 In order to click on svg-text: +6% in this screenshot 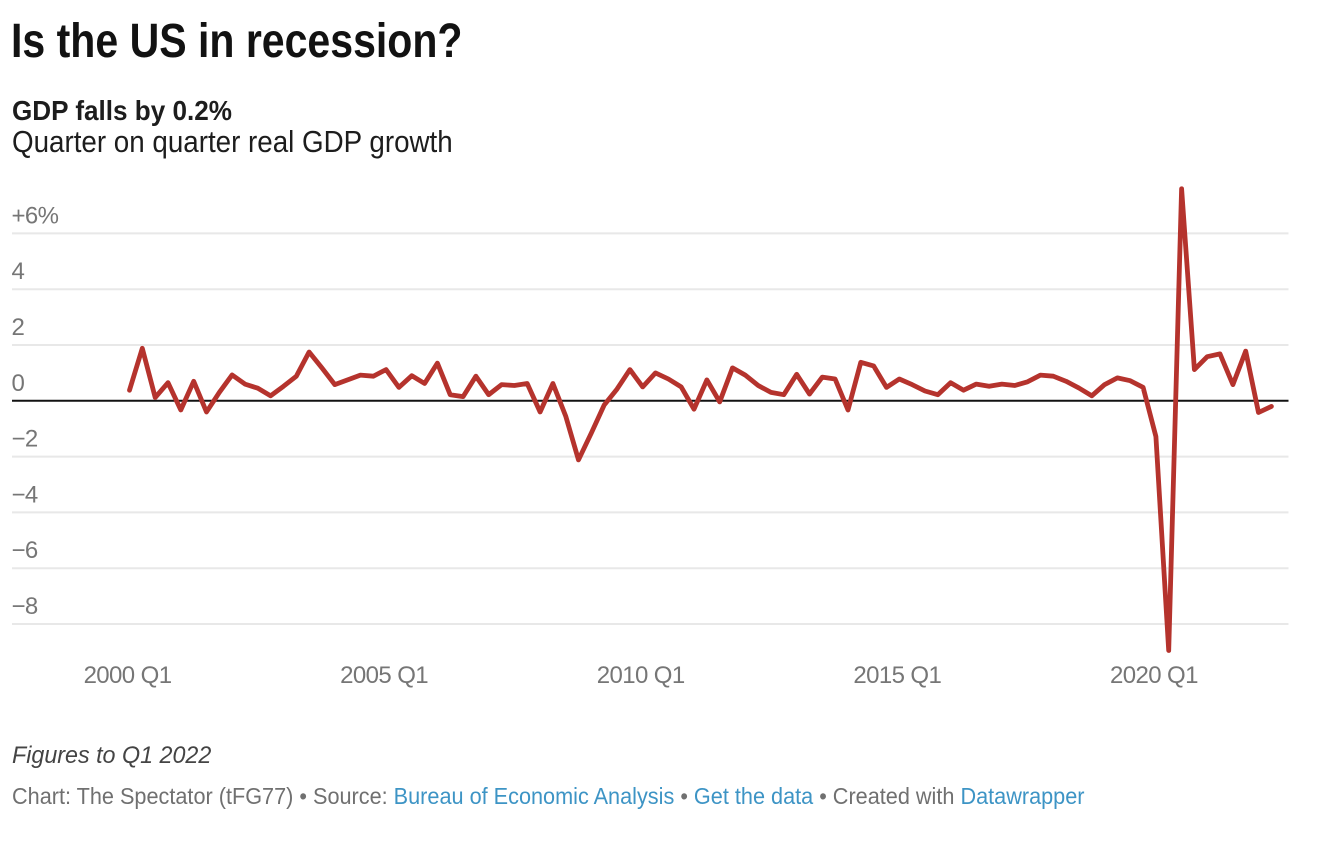, I will do `click(35, 215)`.